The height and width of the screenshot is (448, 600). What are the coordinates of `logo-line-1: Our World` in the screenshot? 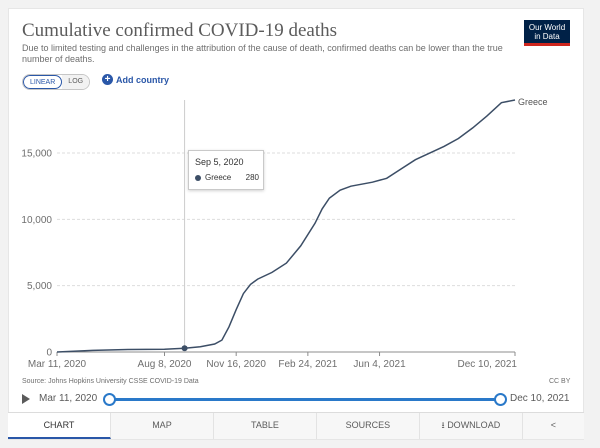 It's located at (547, 27).